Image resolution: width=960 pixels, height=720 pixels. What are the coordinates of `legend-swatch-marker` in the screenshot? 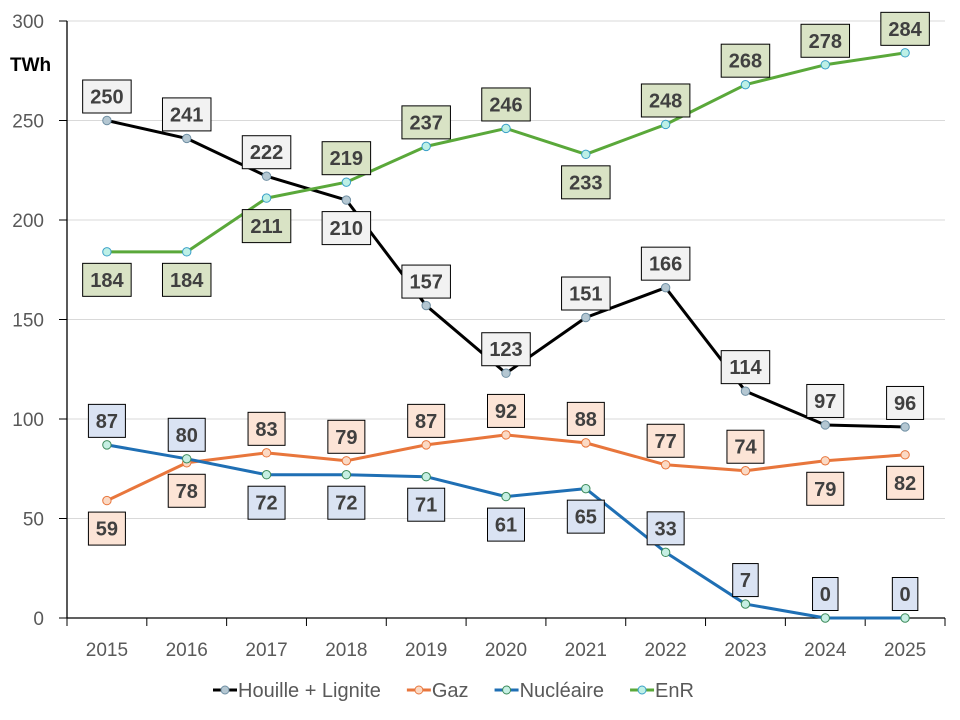 It's located at (419, 690).